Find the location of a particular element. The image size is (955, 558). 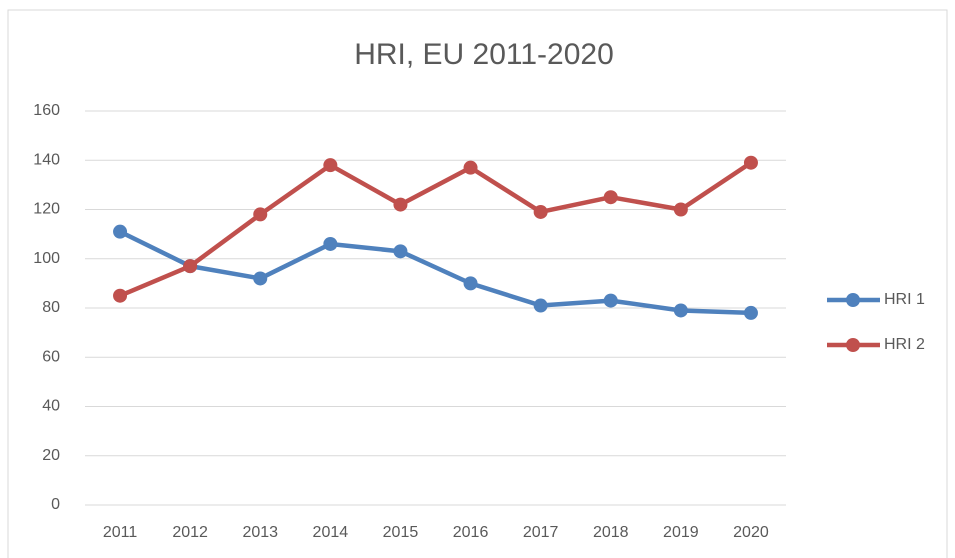

x-tick-label: 2016 is located at coordinates (471, 532).